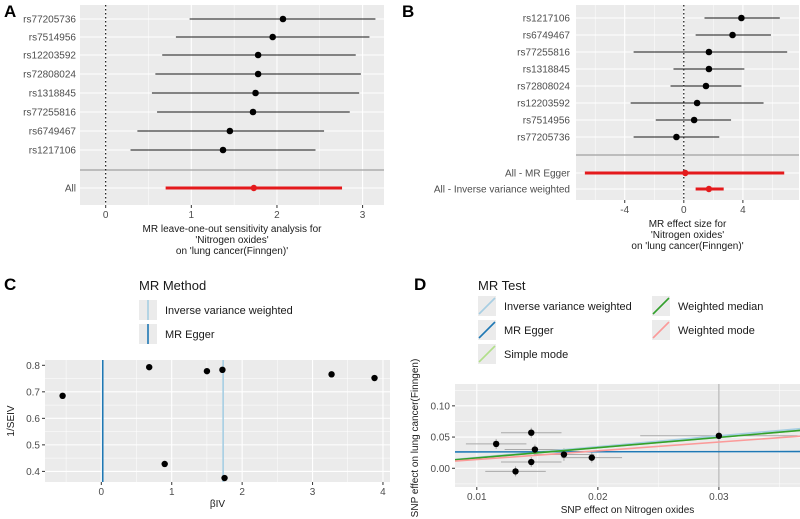  I want to click on y-tick-label: 0.4, so click(33, 472).